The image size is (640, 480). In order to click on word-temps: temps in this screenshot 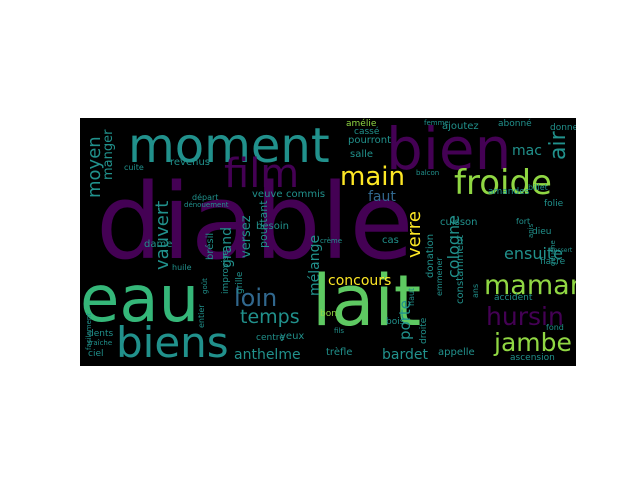, I will do `click(270, 317)`.